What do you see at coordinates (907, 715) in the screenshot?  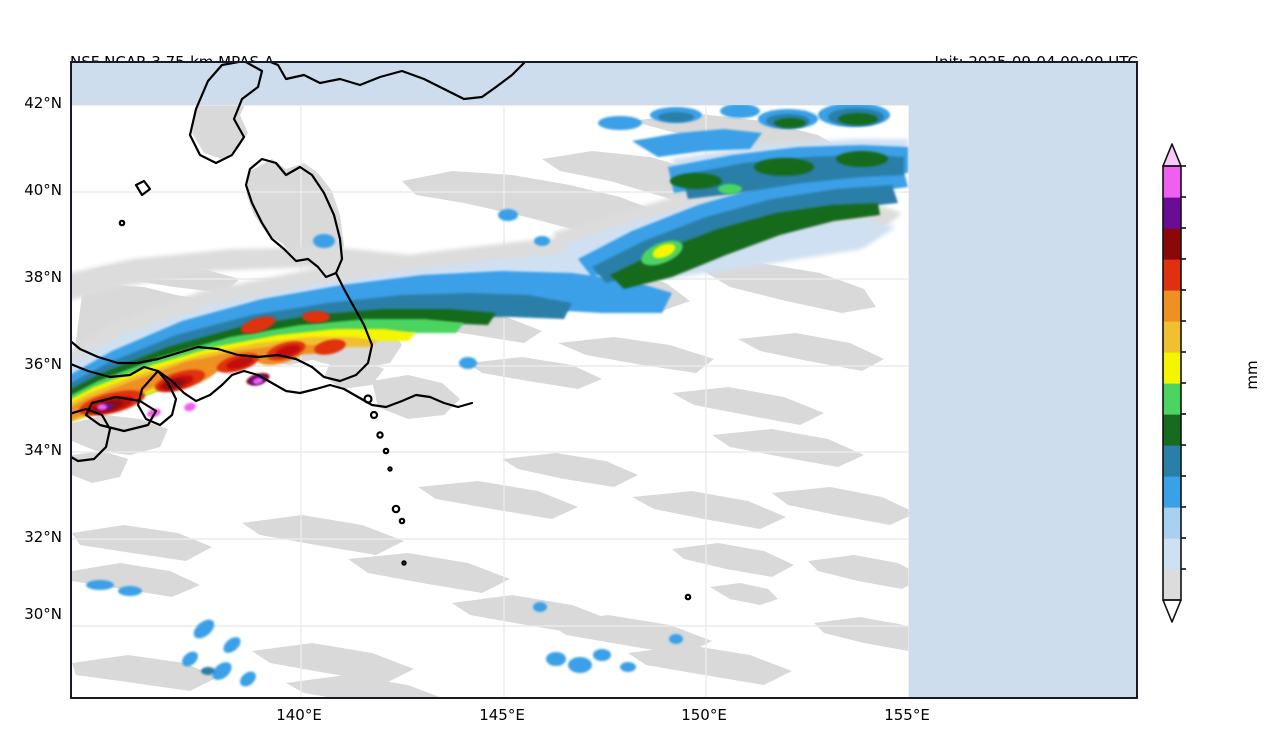 I see `xtick-label-155e: 155°E` at bounding box center [907, 715].